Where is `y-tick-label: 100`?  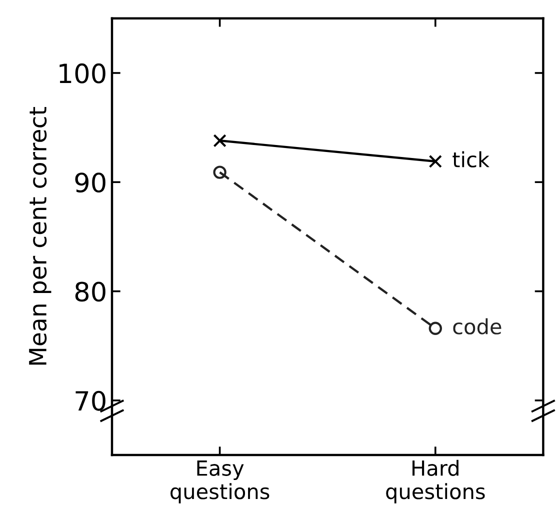
y-tick-label: 100 is located at coordinates (83, 73).